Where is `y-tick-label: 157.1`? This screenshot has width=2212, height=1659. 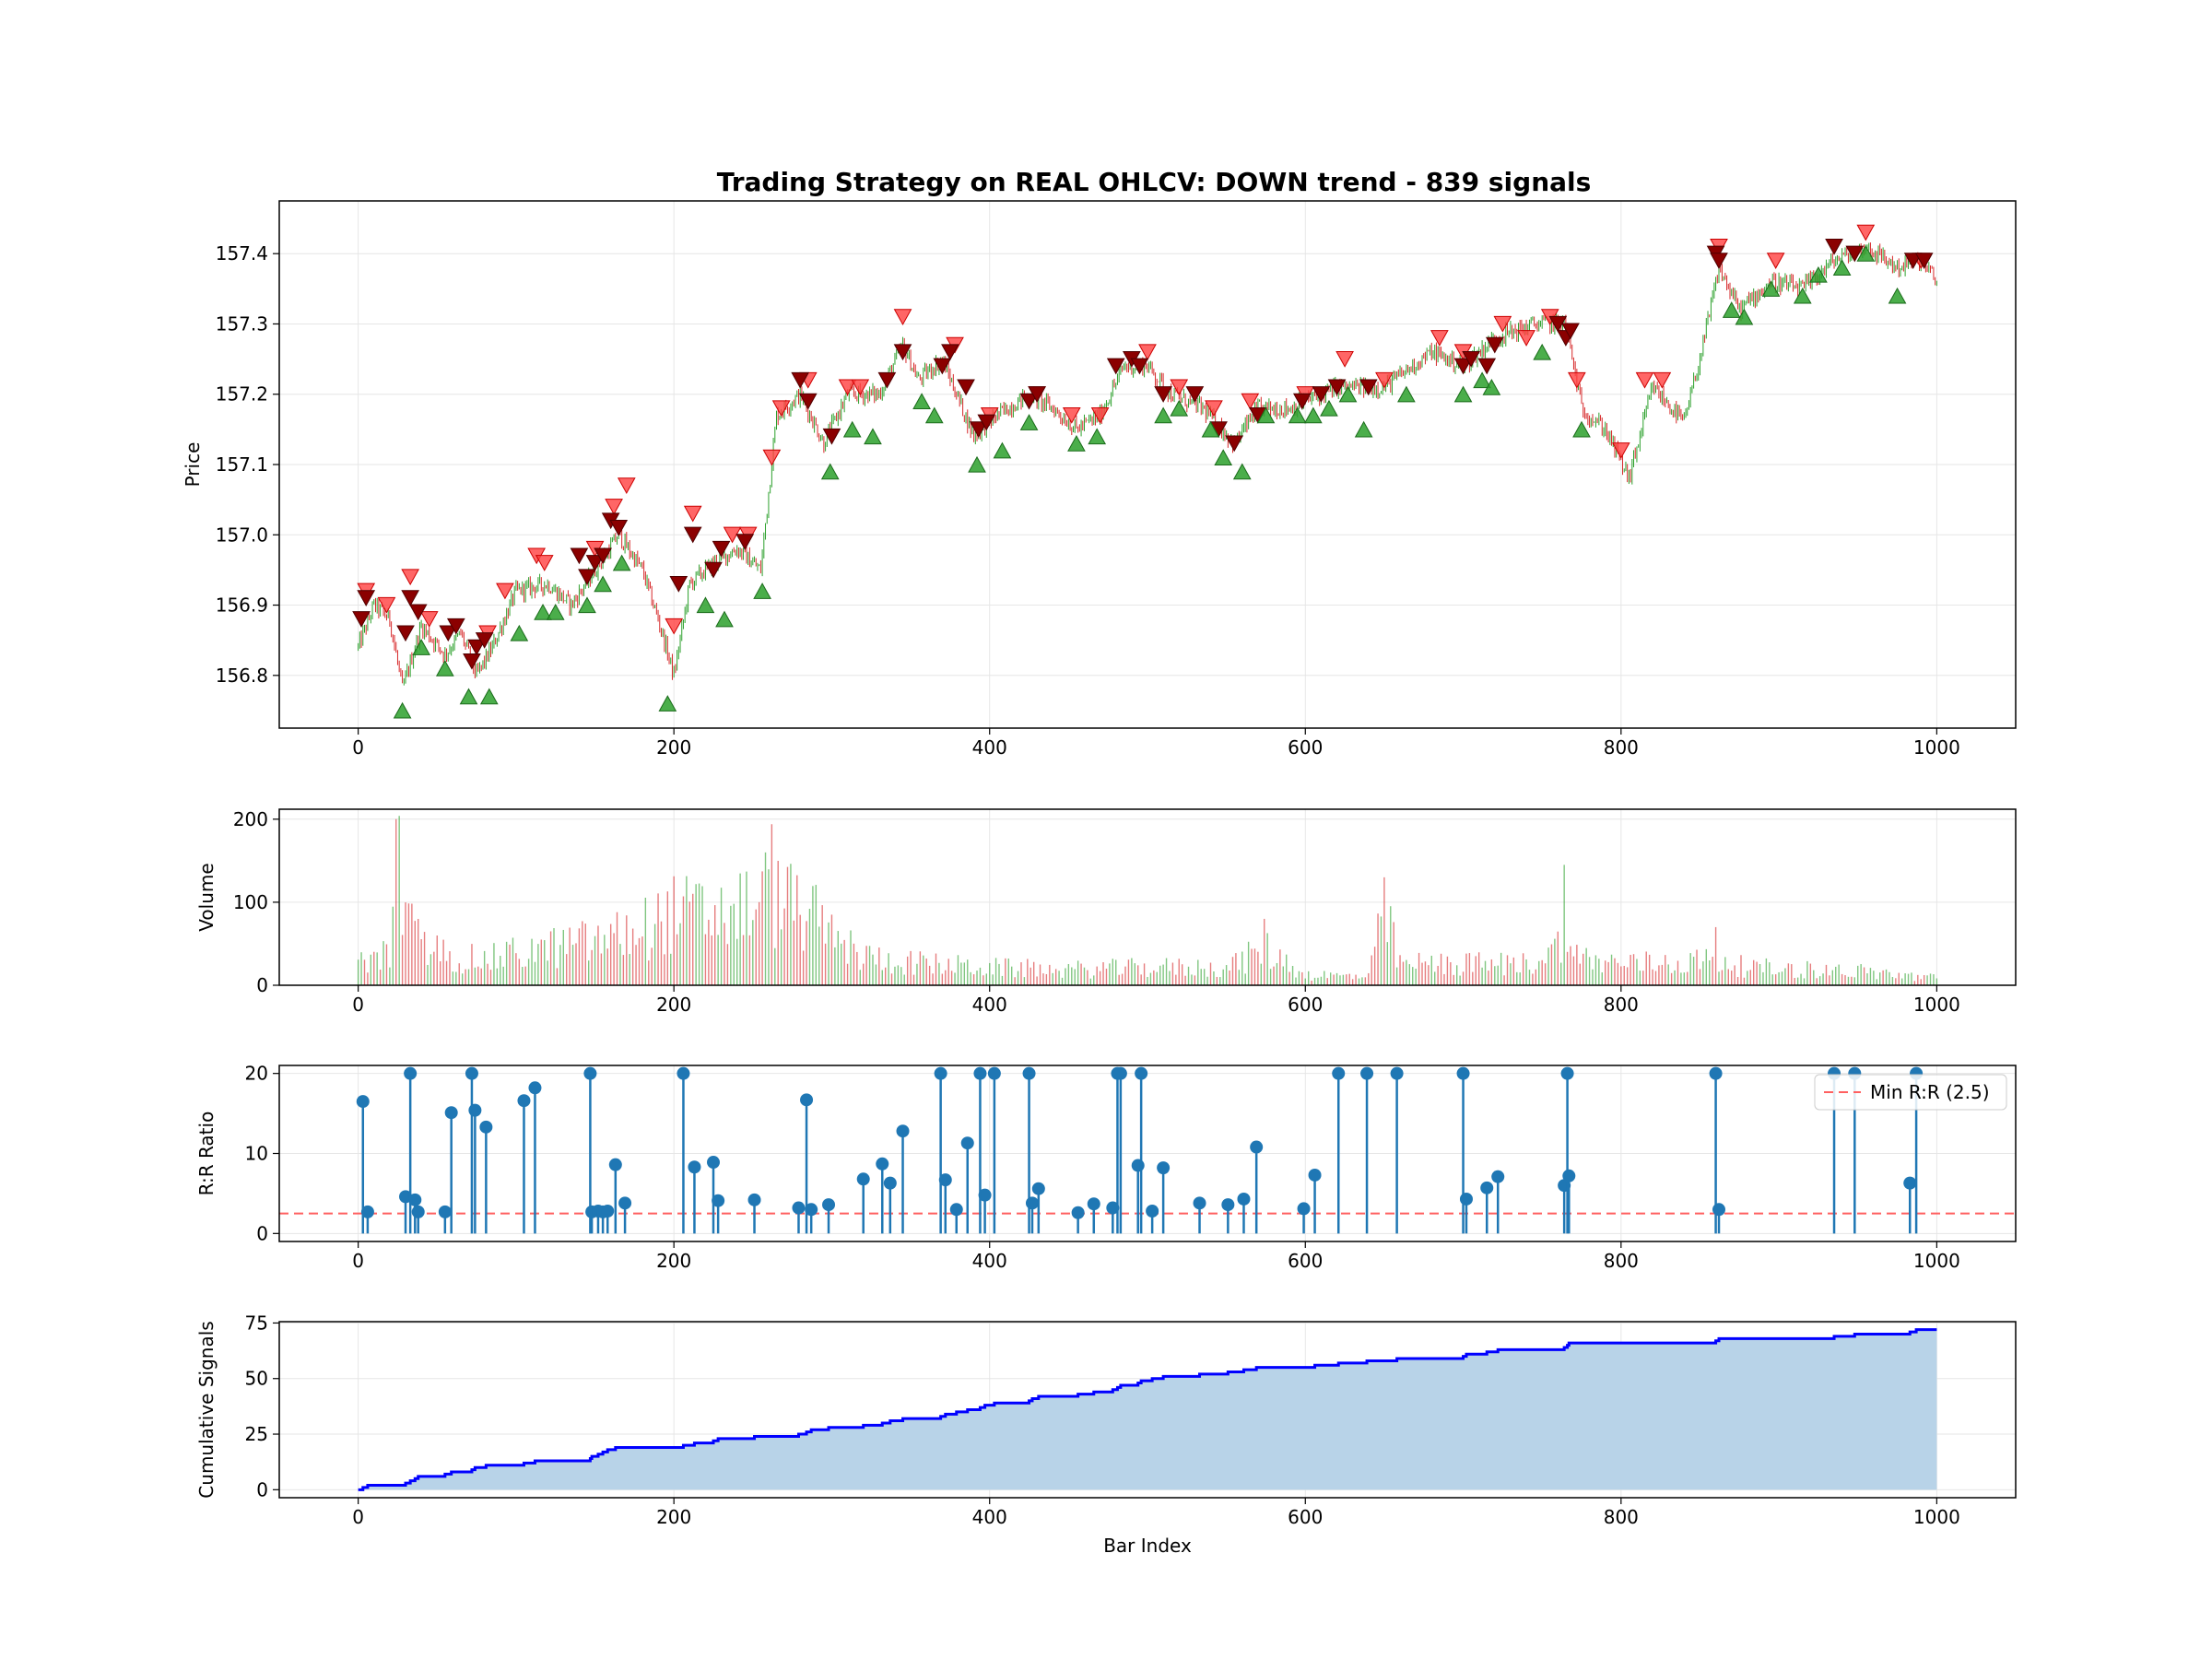 y-tick-label: 157.1 is located at coordinates (242, 464).